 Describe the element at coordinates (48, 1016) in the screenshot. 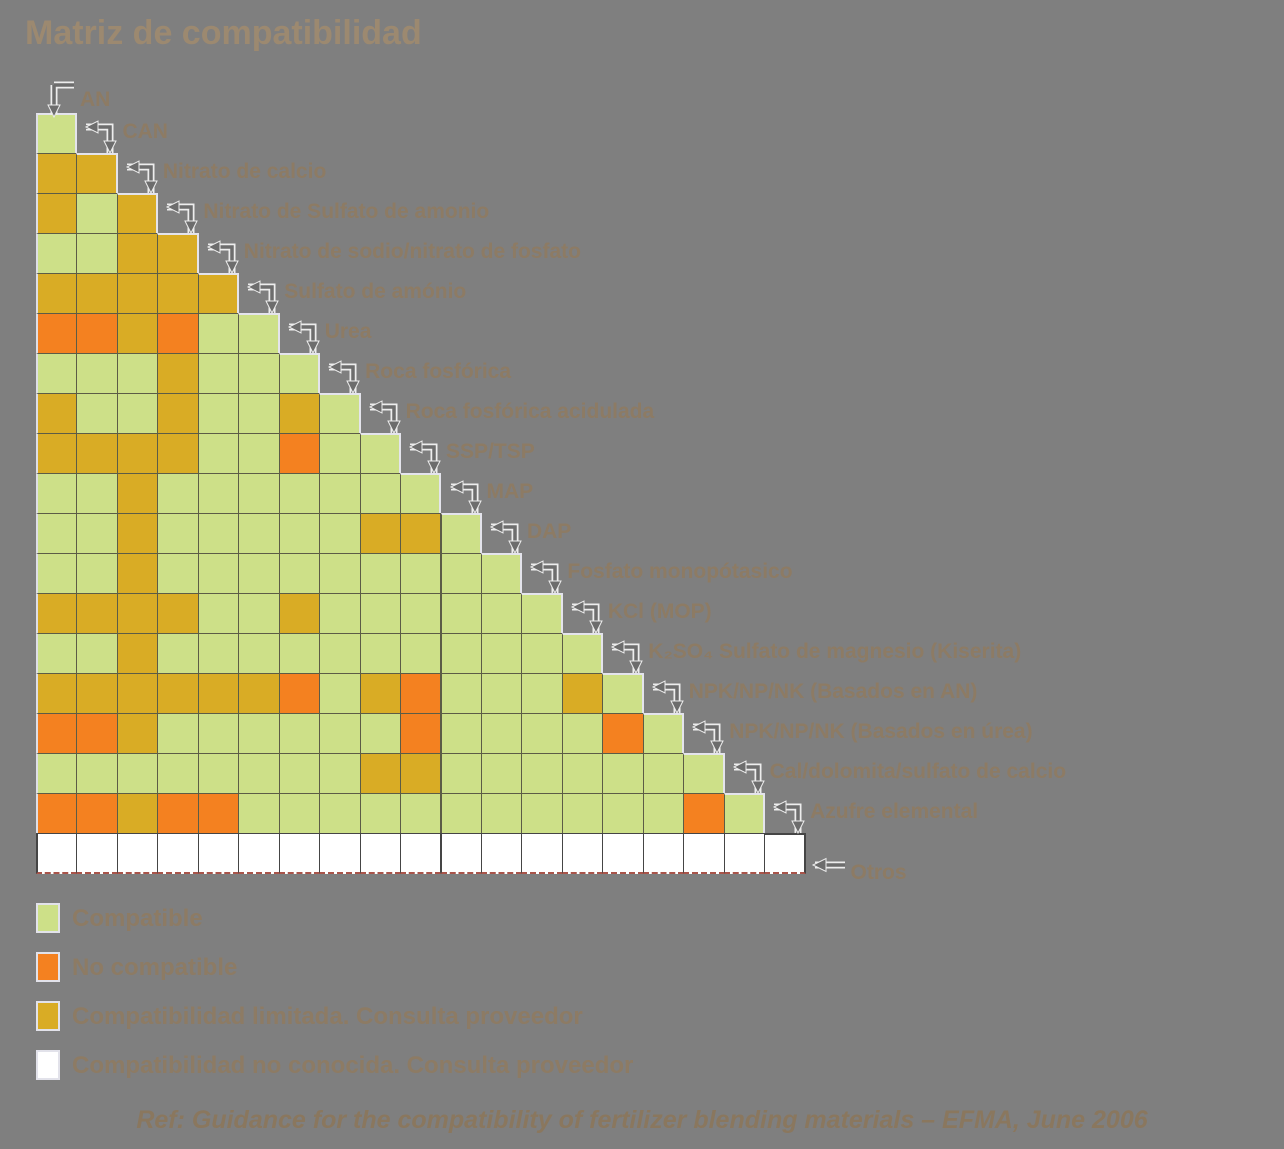

I see `legend-swatch-yellow` at that location.